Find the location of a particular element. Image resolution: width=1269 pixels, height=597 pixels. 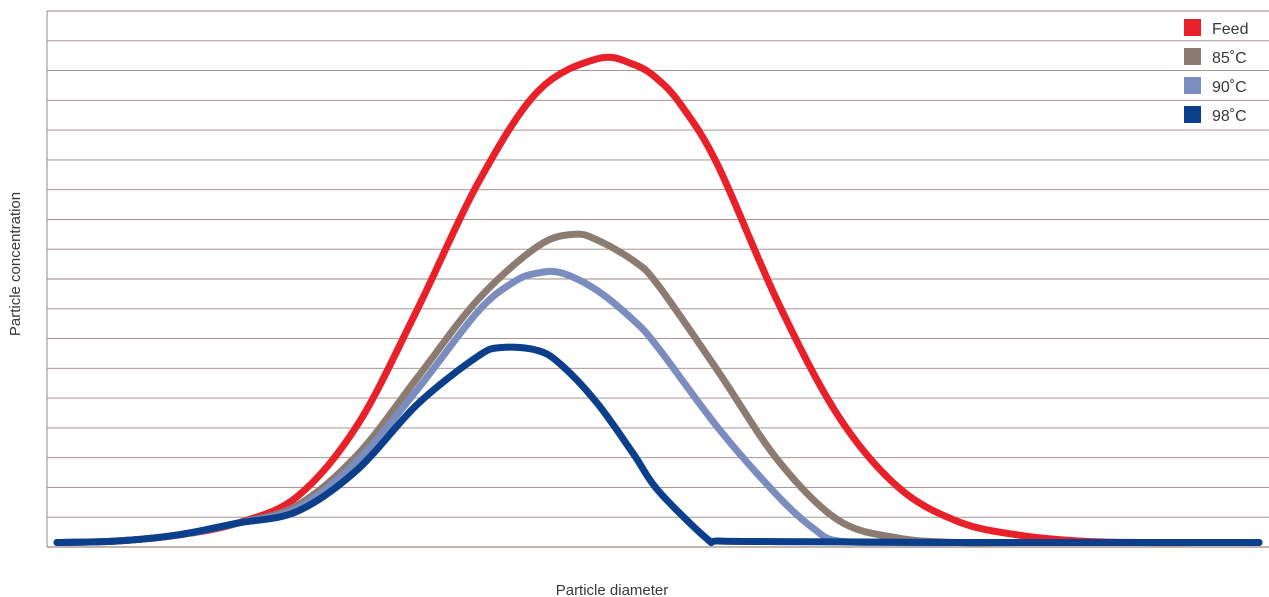

legend: Feed 85˚C 90˚C 98˚C is located at coordinates (1216, 72).